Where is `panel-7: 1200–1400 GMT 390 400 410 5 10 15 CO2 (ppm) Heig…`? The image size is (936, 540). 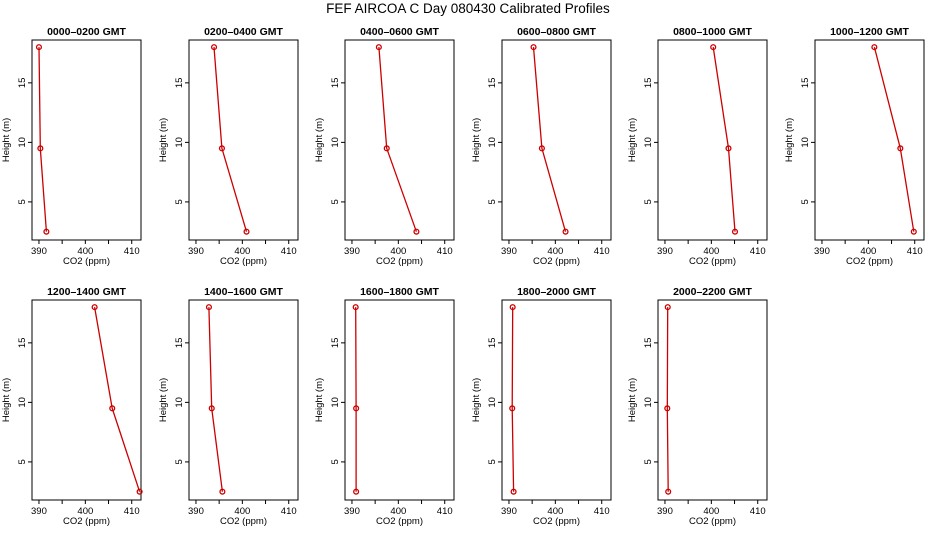
panel-7: 1200–1400 GMT 390 400 410 5 10 15 CO2 (ppm) Heig… is located at coordinates (72, 406).